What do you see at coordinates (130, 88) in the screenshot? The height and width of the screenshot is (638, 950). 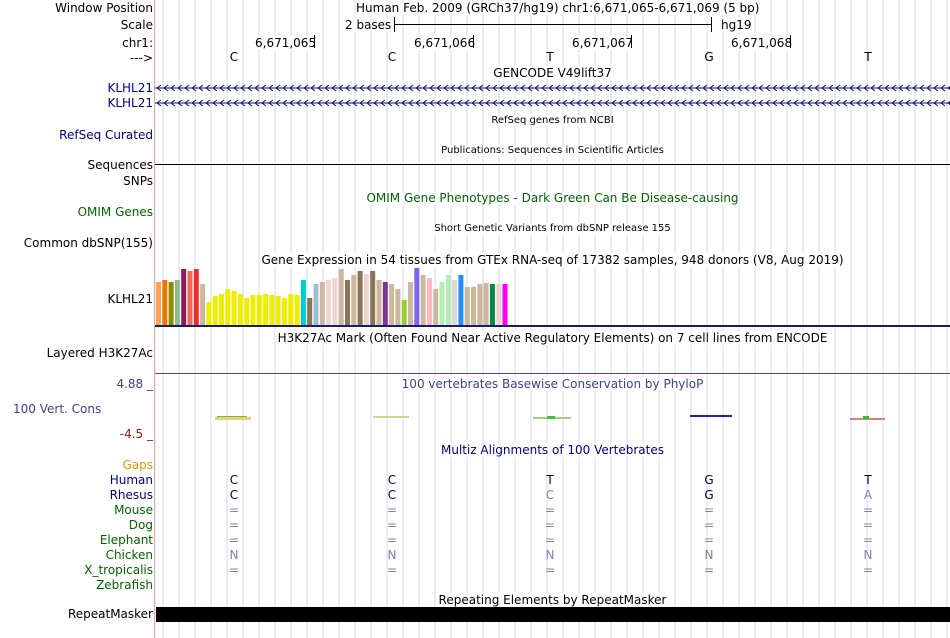 I see `gene-label-klhl21-1: KLHL21` at bounding box center [130, 88].